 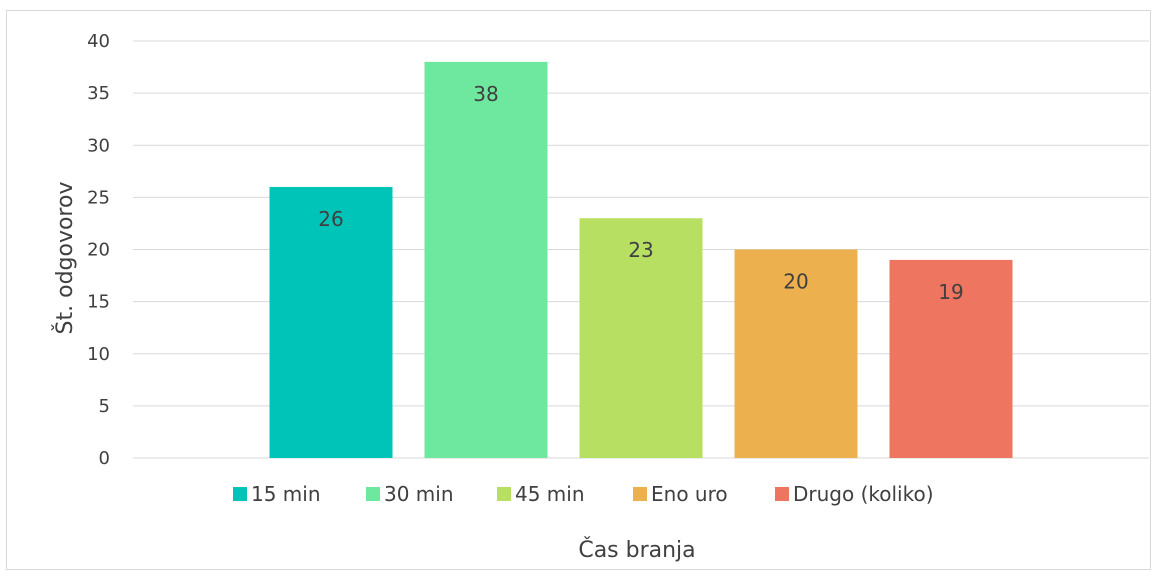 I want to click on legend-label: 15 min, so click(x=286, y=494).